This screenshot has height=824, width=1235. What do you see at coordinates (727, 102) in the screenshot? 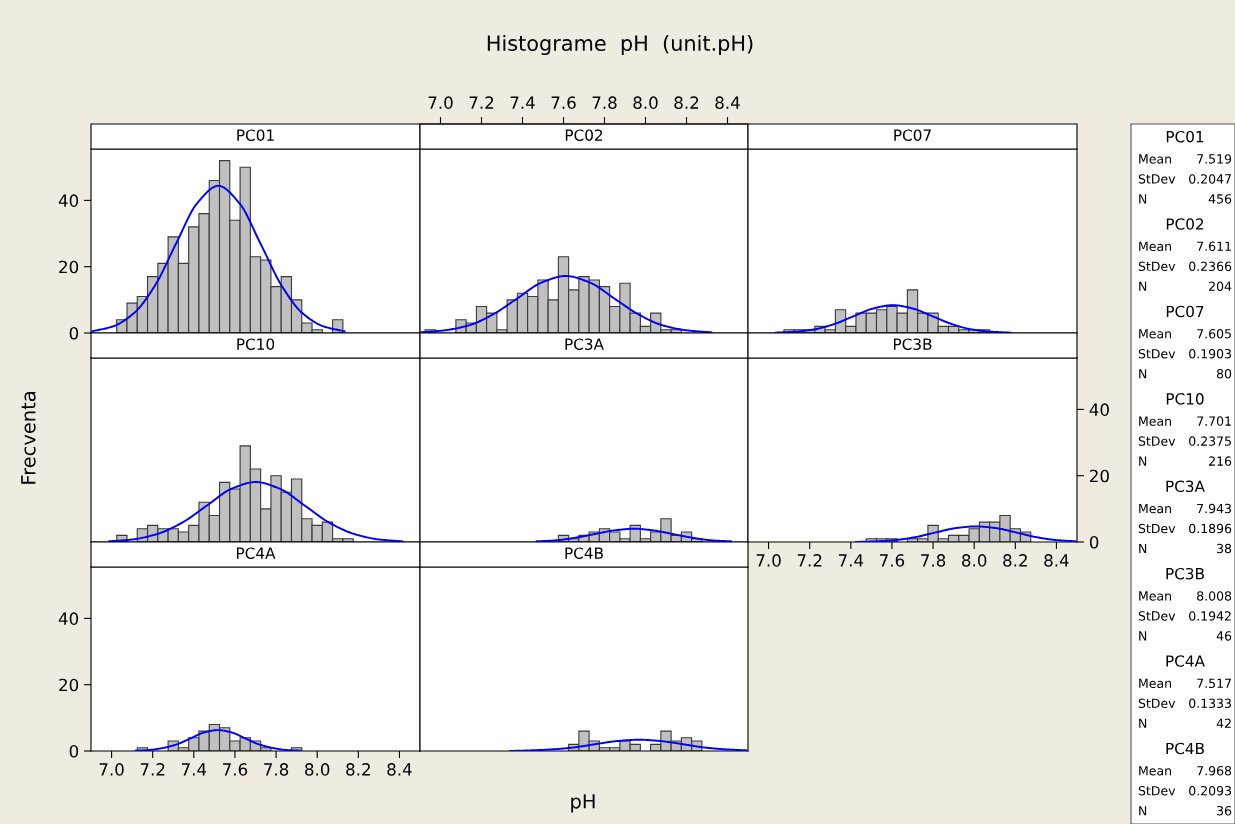
I see `x2-tick-label: 8.4` at bounding box center [727, 102].